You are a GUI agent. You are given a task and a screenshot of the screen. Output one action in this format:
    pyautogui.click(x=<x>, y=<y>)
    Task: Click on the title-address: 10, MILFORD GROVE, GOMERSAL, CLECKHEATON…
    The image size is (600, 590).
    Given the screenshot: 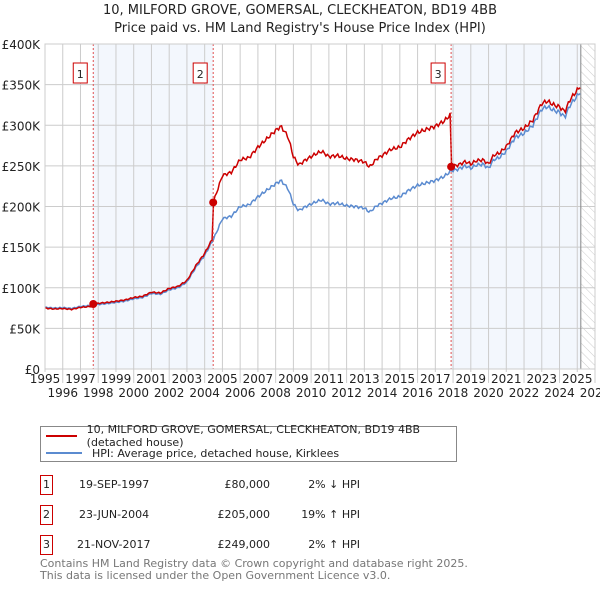 What is the action you would take?
    pyautogui.click(x=299, y=10)
    